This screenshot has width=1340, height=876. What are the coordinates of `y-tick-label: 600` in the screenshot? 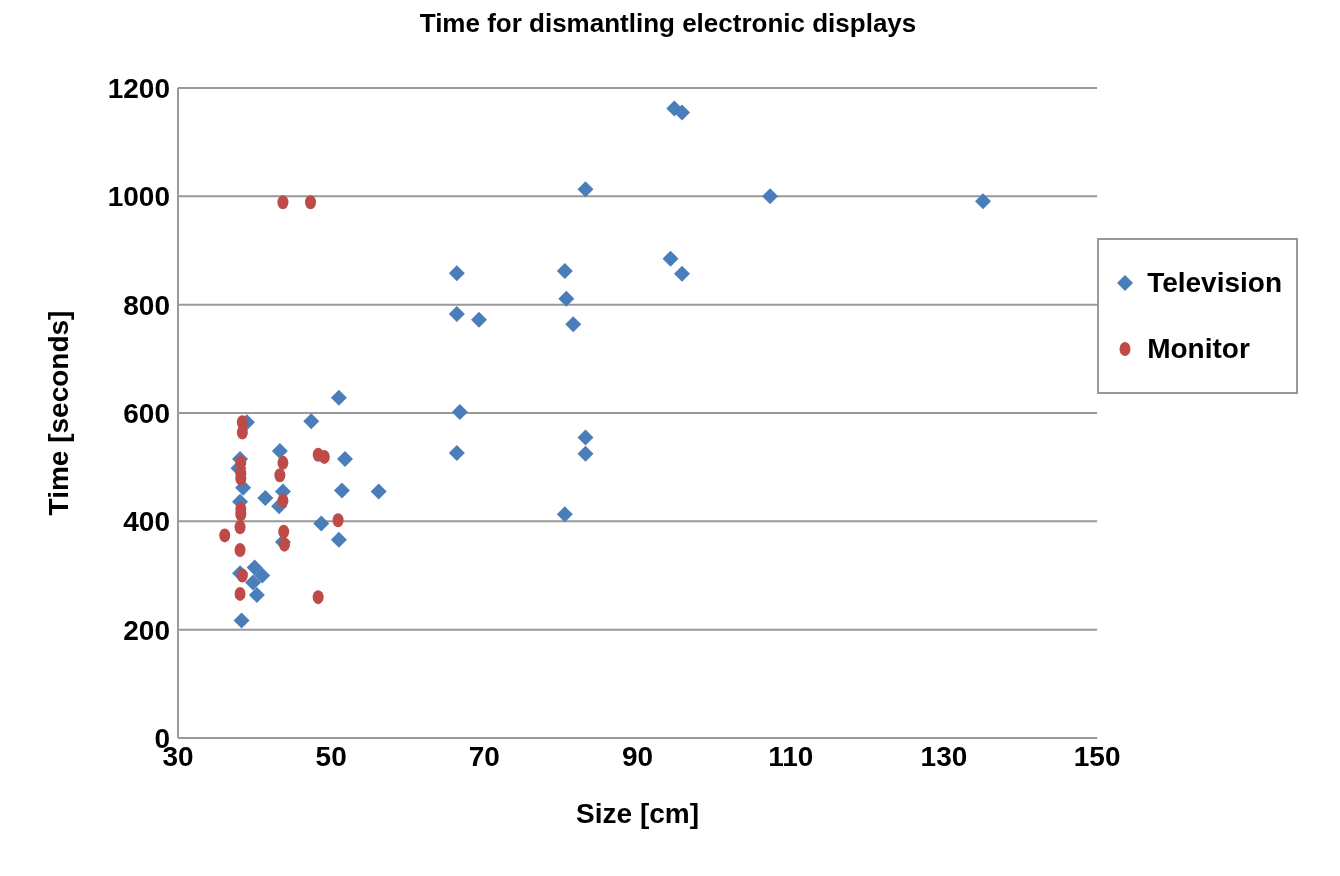 It's located at (146, 413).